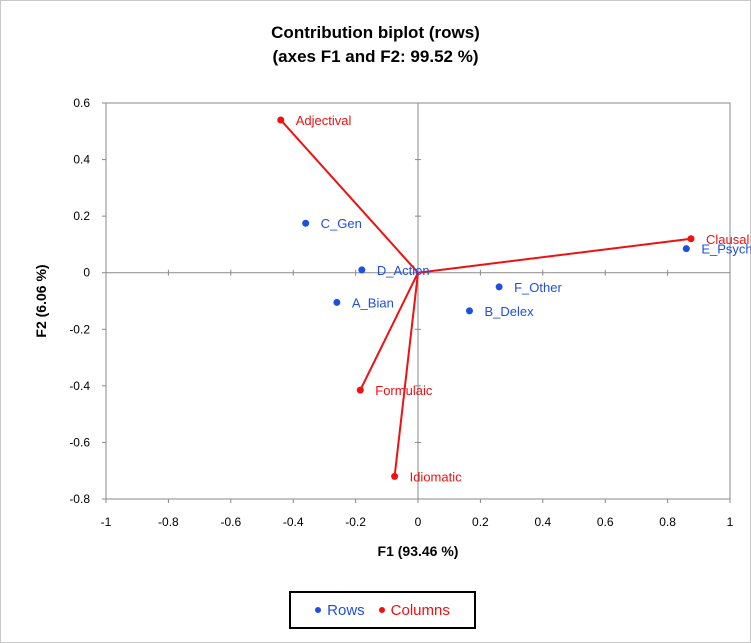 Image resolution: width=751 pixels, height=643 pixels. What do you see at coordinates (691, 239) in the screenshot?
I see `columns-point-clausal` at bounding box center [691, 239].